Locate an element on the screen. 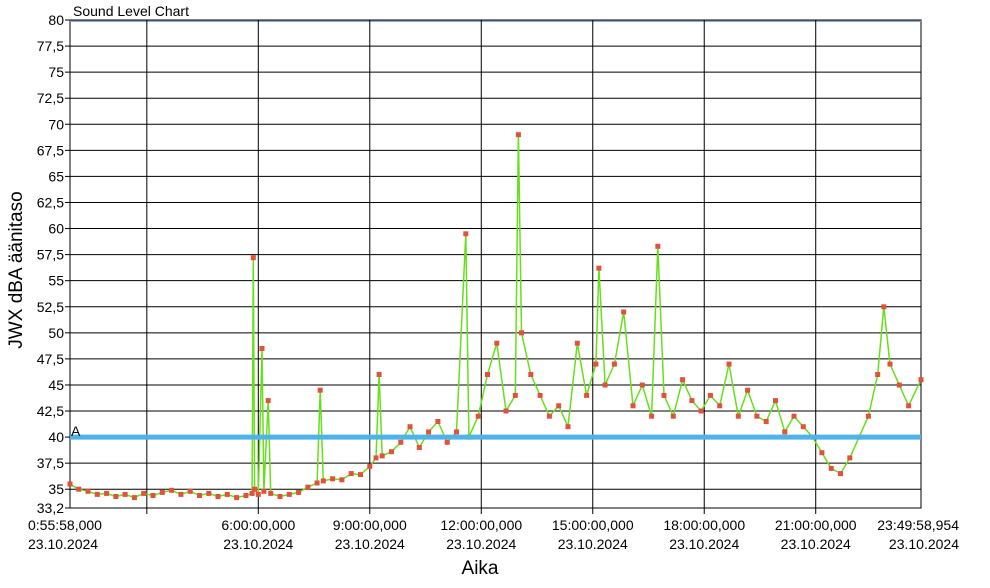 This screenshot has width=990, height=588. y-tick-label: 80 is located at coordinates (56, 20).